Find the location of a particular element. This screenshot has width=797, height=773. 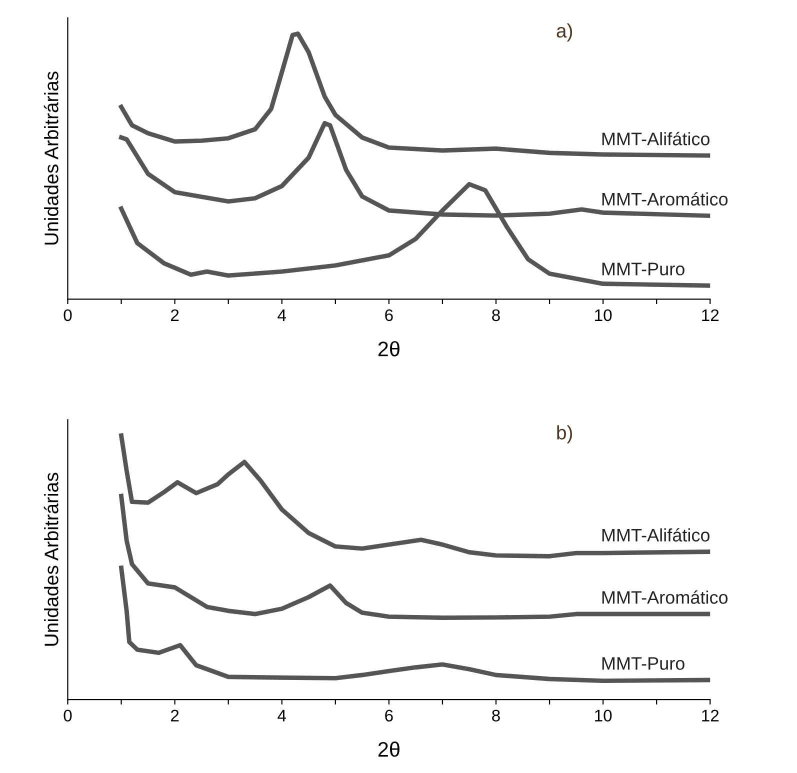

annotation: b) is located at coordinates (564, 434).